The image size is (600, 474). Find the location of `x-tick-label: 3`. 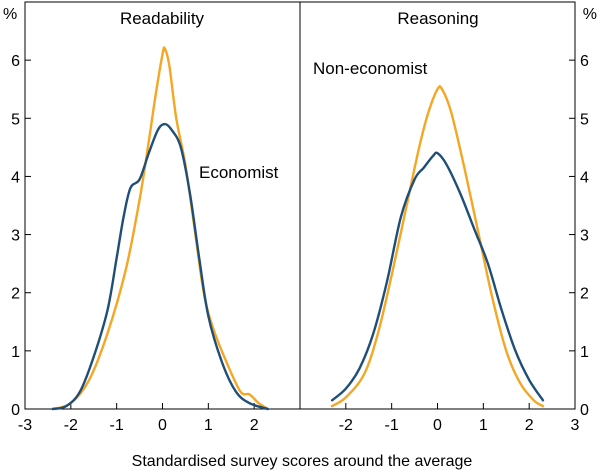

x-tick-label: 3 is located at coordinates (575, 425).